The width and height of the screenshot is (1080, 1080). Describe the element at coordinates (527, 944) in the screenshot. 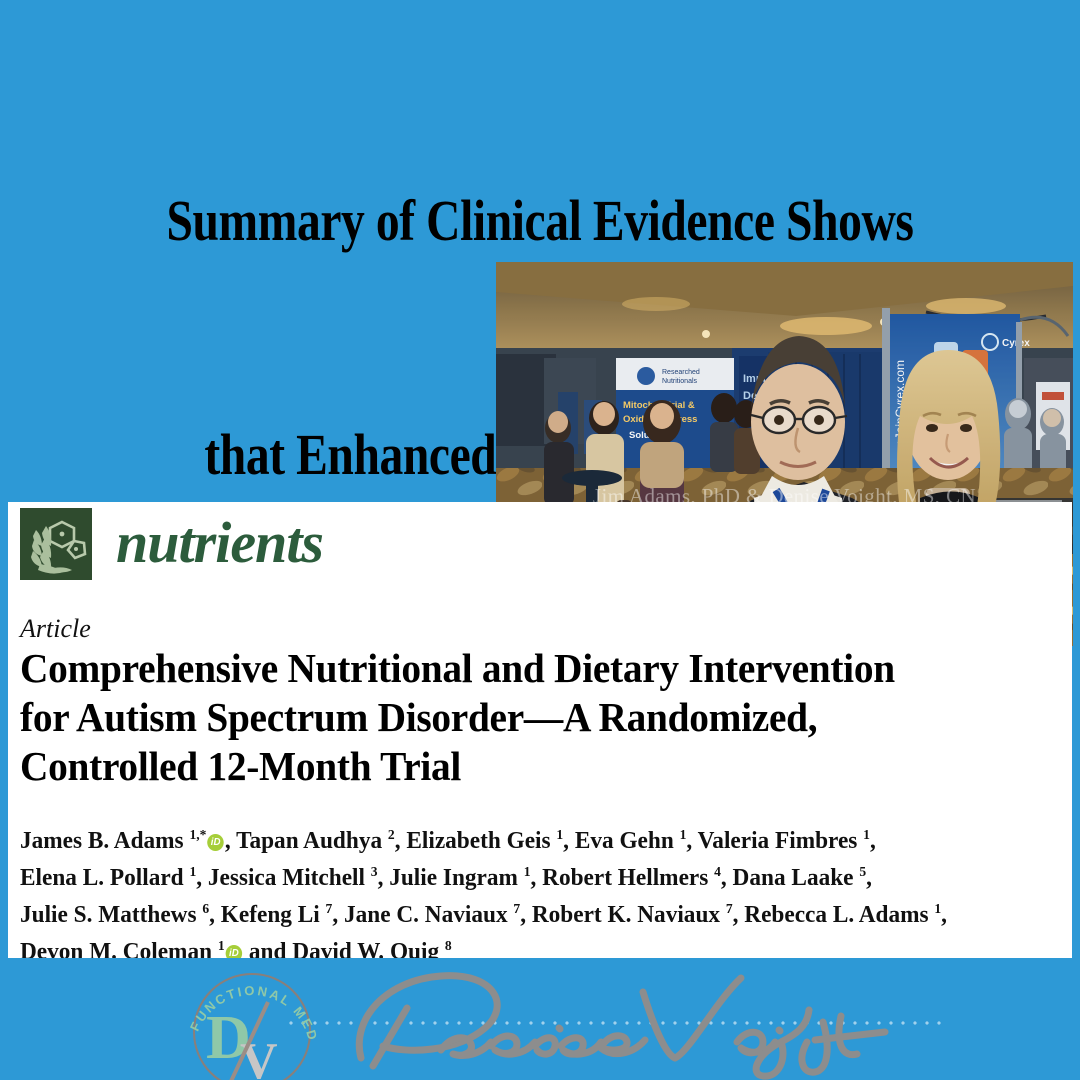

I see `author-line-4: Devon M. Coleman 1 iD and David W. Quig 8` at that location.